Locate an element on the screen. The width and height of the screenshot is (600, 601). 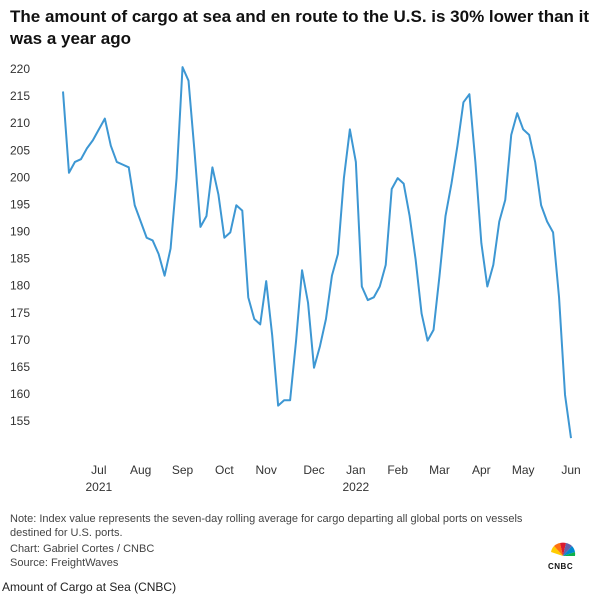
x-tick-label: Apr is located at coordinates (481, 470).